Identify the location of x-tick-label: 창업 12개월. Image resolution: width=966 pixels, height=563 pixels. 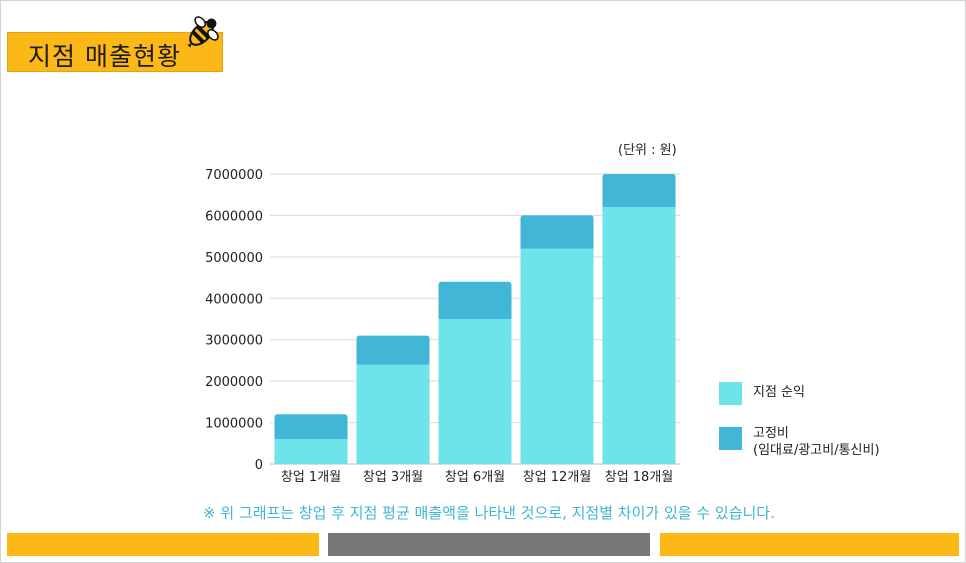
(557, 477).